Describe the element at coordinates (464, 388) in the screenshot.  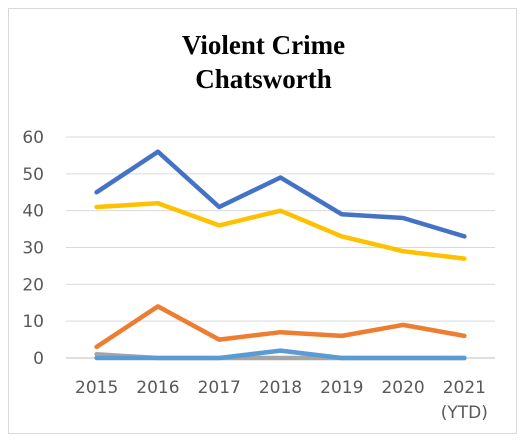
I see `x-tick-label: 2021` at that location.